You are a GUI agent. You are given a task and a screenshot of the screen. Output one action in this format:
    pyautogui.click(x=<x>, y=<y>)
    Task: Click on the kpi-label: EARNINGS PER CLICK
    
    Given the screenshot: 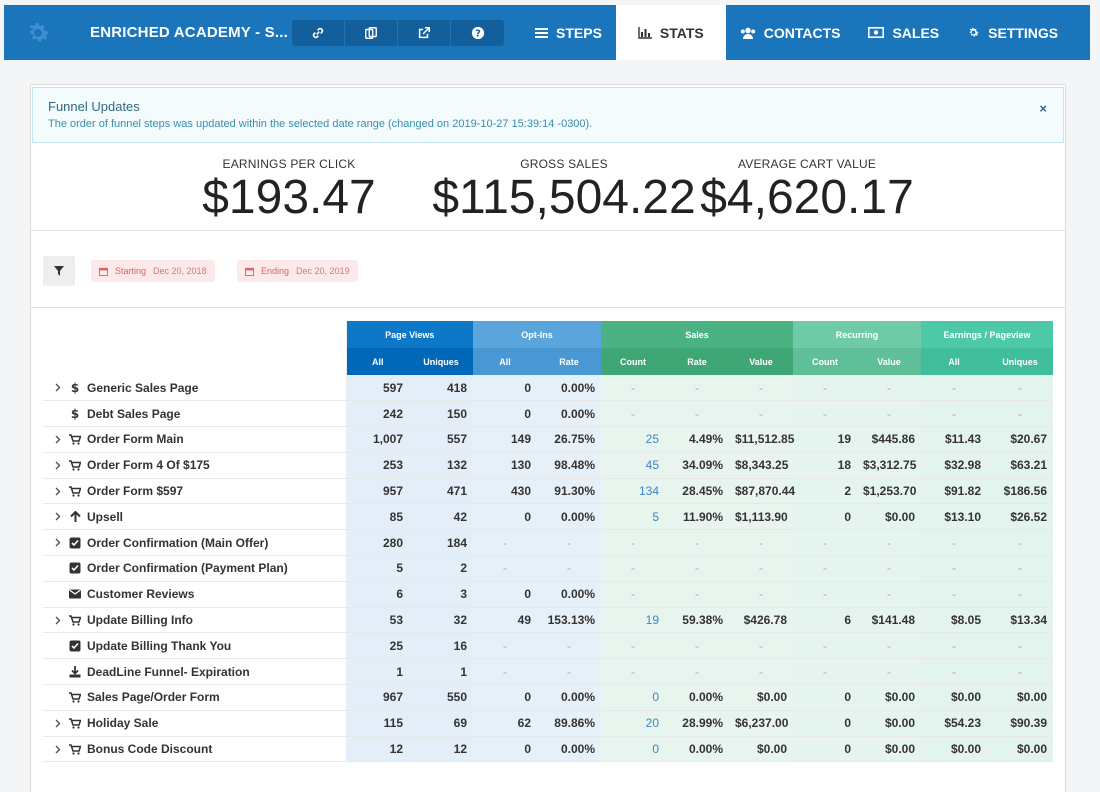 What is the action you would take?
    pyautogui.click(x=289, y=164)
    